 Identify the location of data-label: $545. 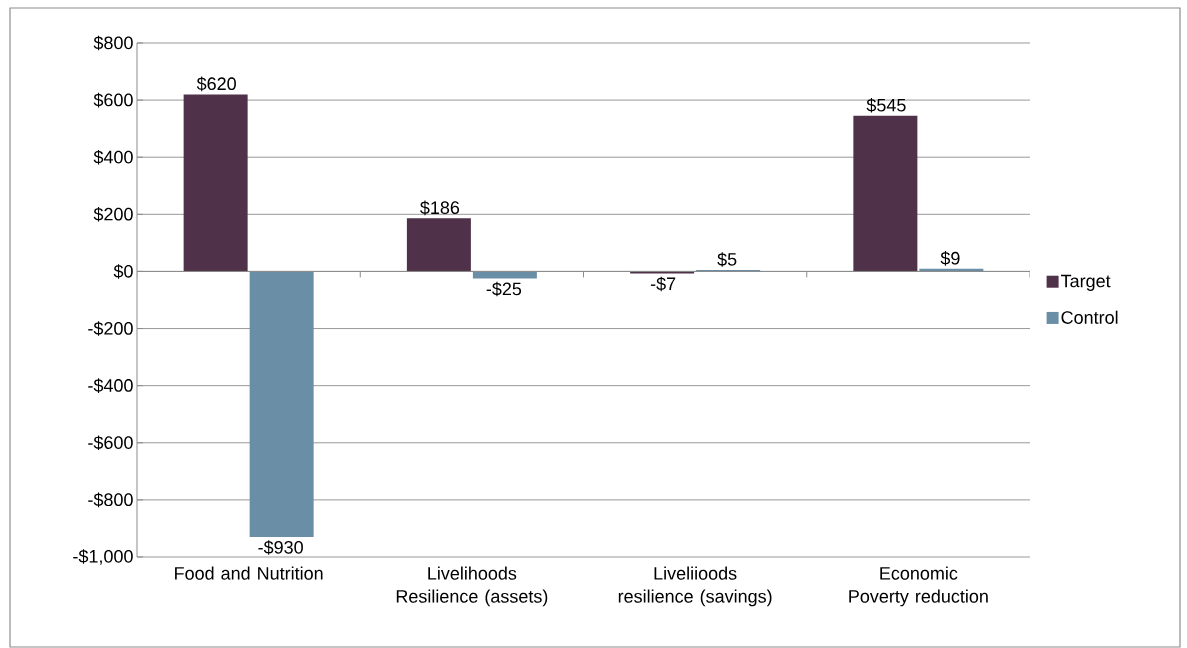
(886, 105).